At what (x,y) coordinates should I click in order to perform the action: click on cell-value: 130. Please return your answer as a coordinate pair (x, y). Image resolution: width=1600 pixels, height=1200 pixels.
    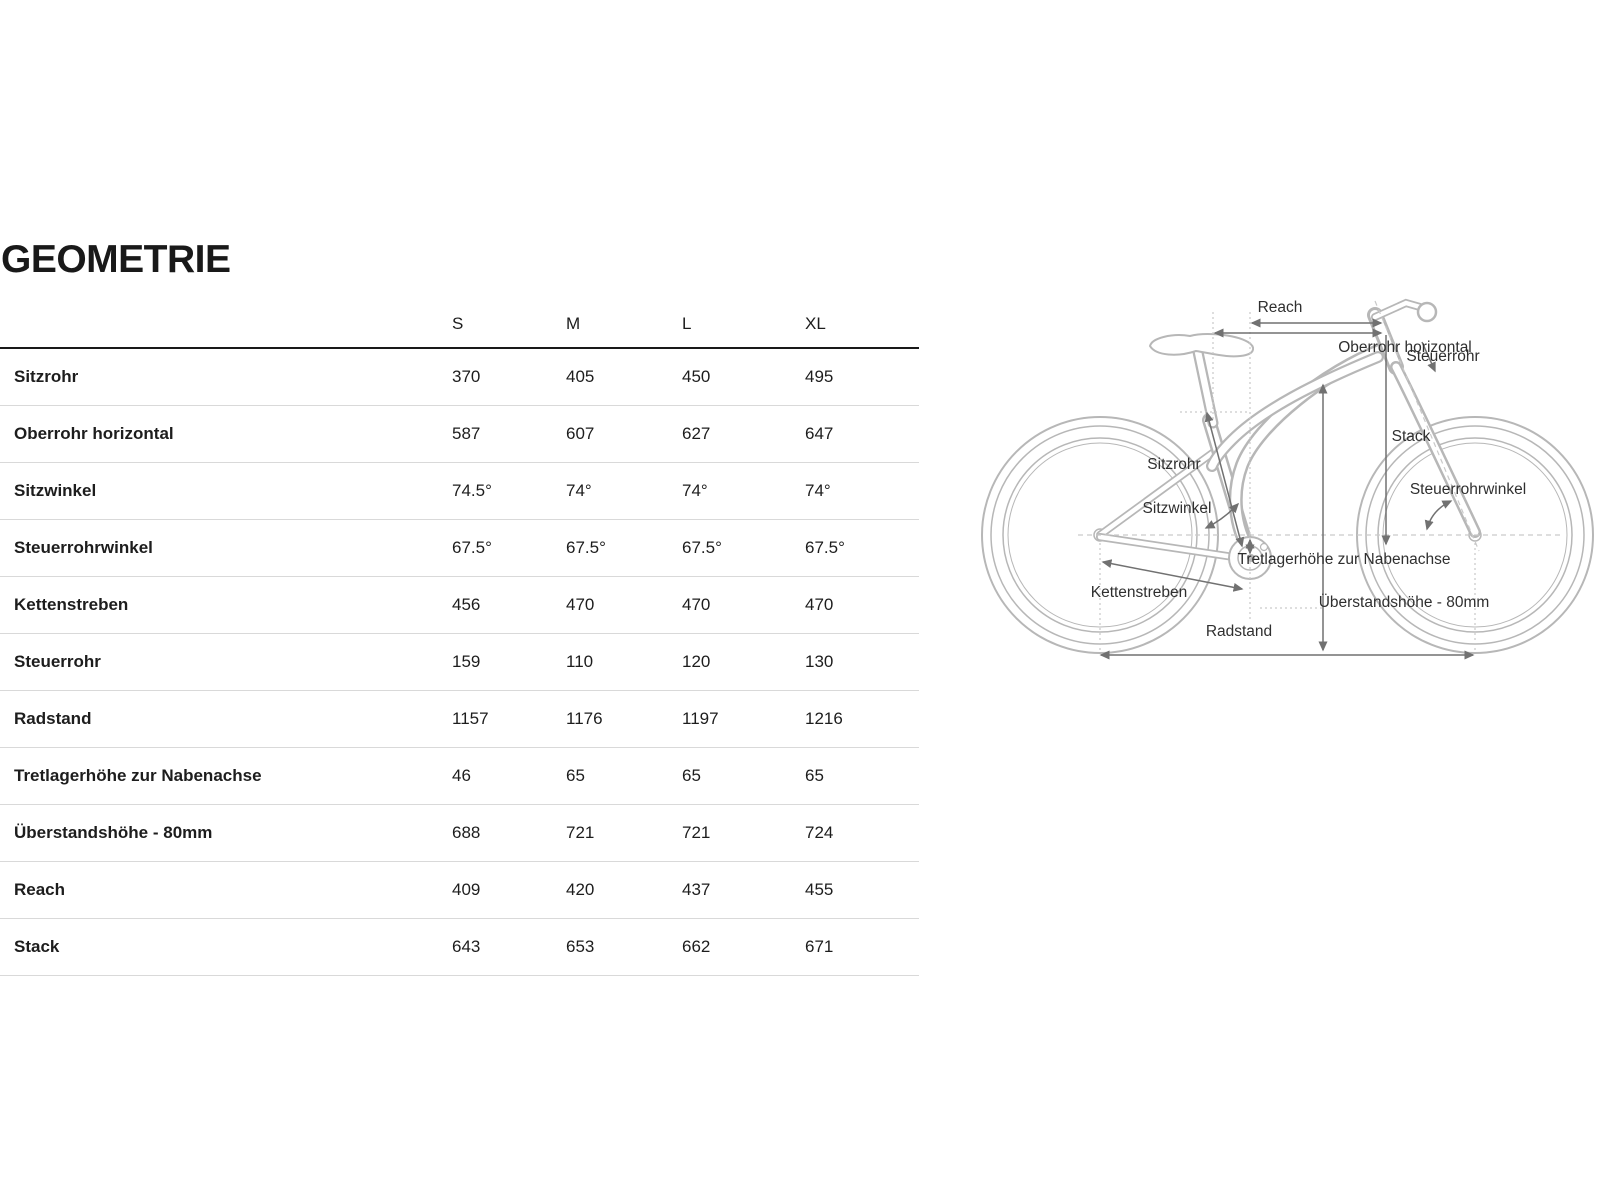
    Looking at the image, I should click on (819, 661).